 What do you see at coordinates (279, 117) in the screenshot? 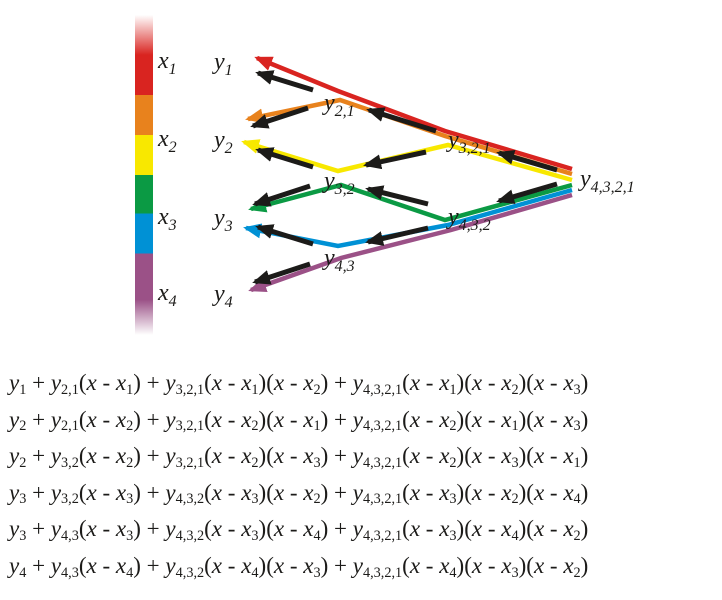
I see `flow-arrow-y21-y2` at bounding box center [279, 117].